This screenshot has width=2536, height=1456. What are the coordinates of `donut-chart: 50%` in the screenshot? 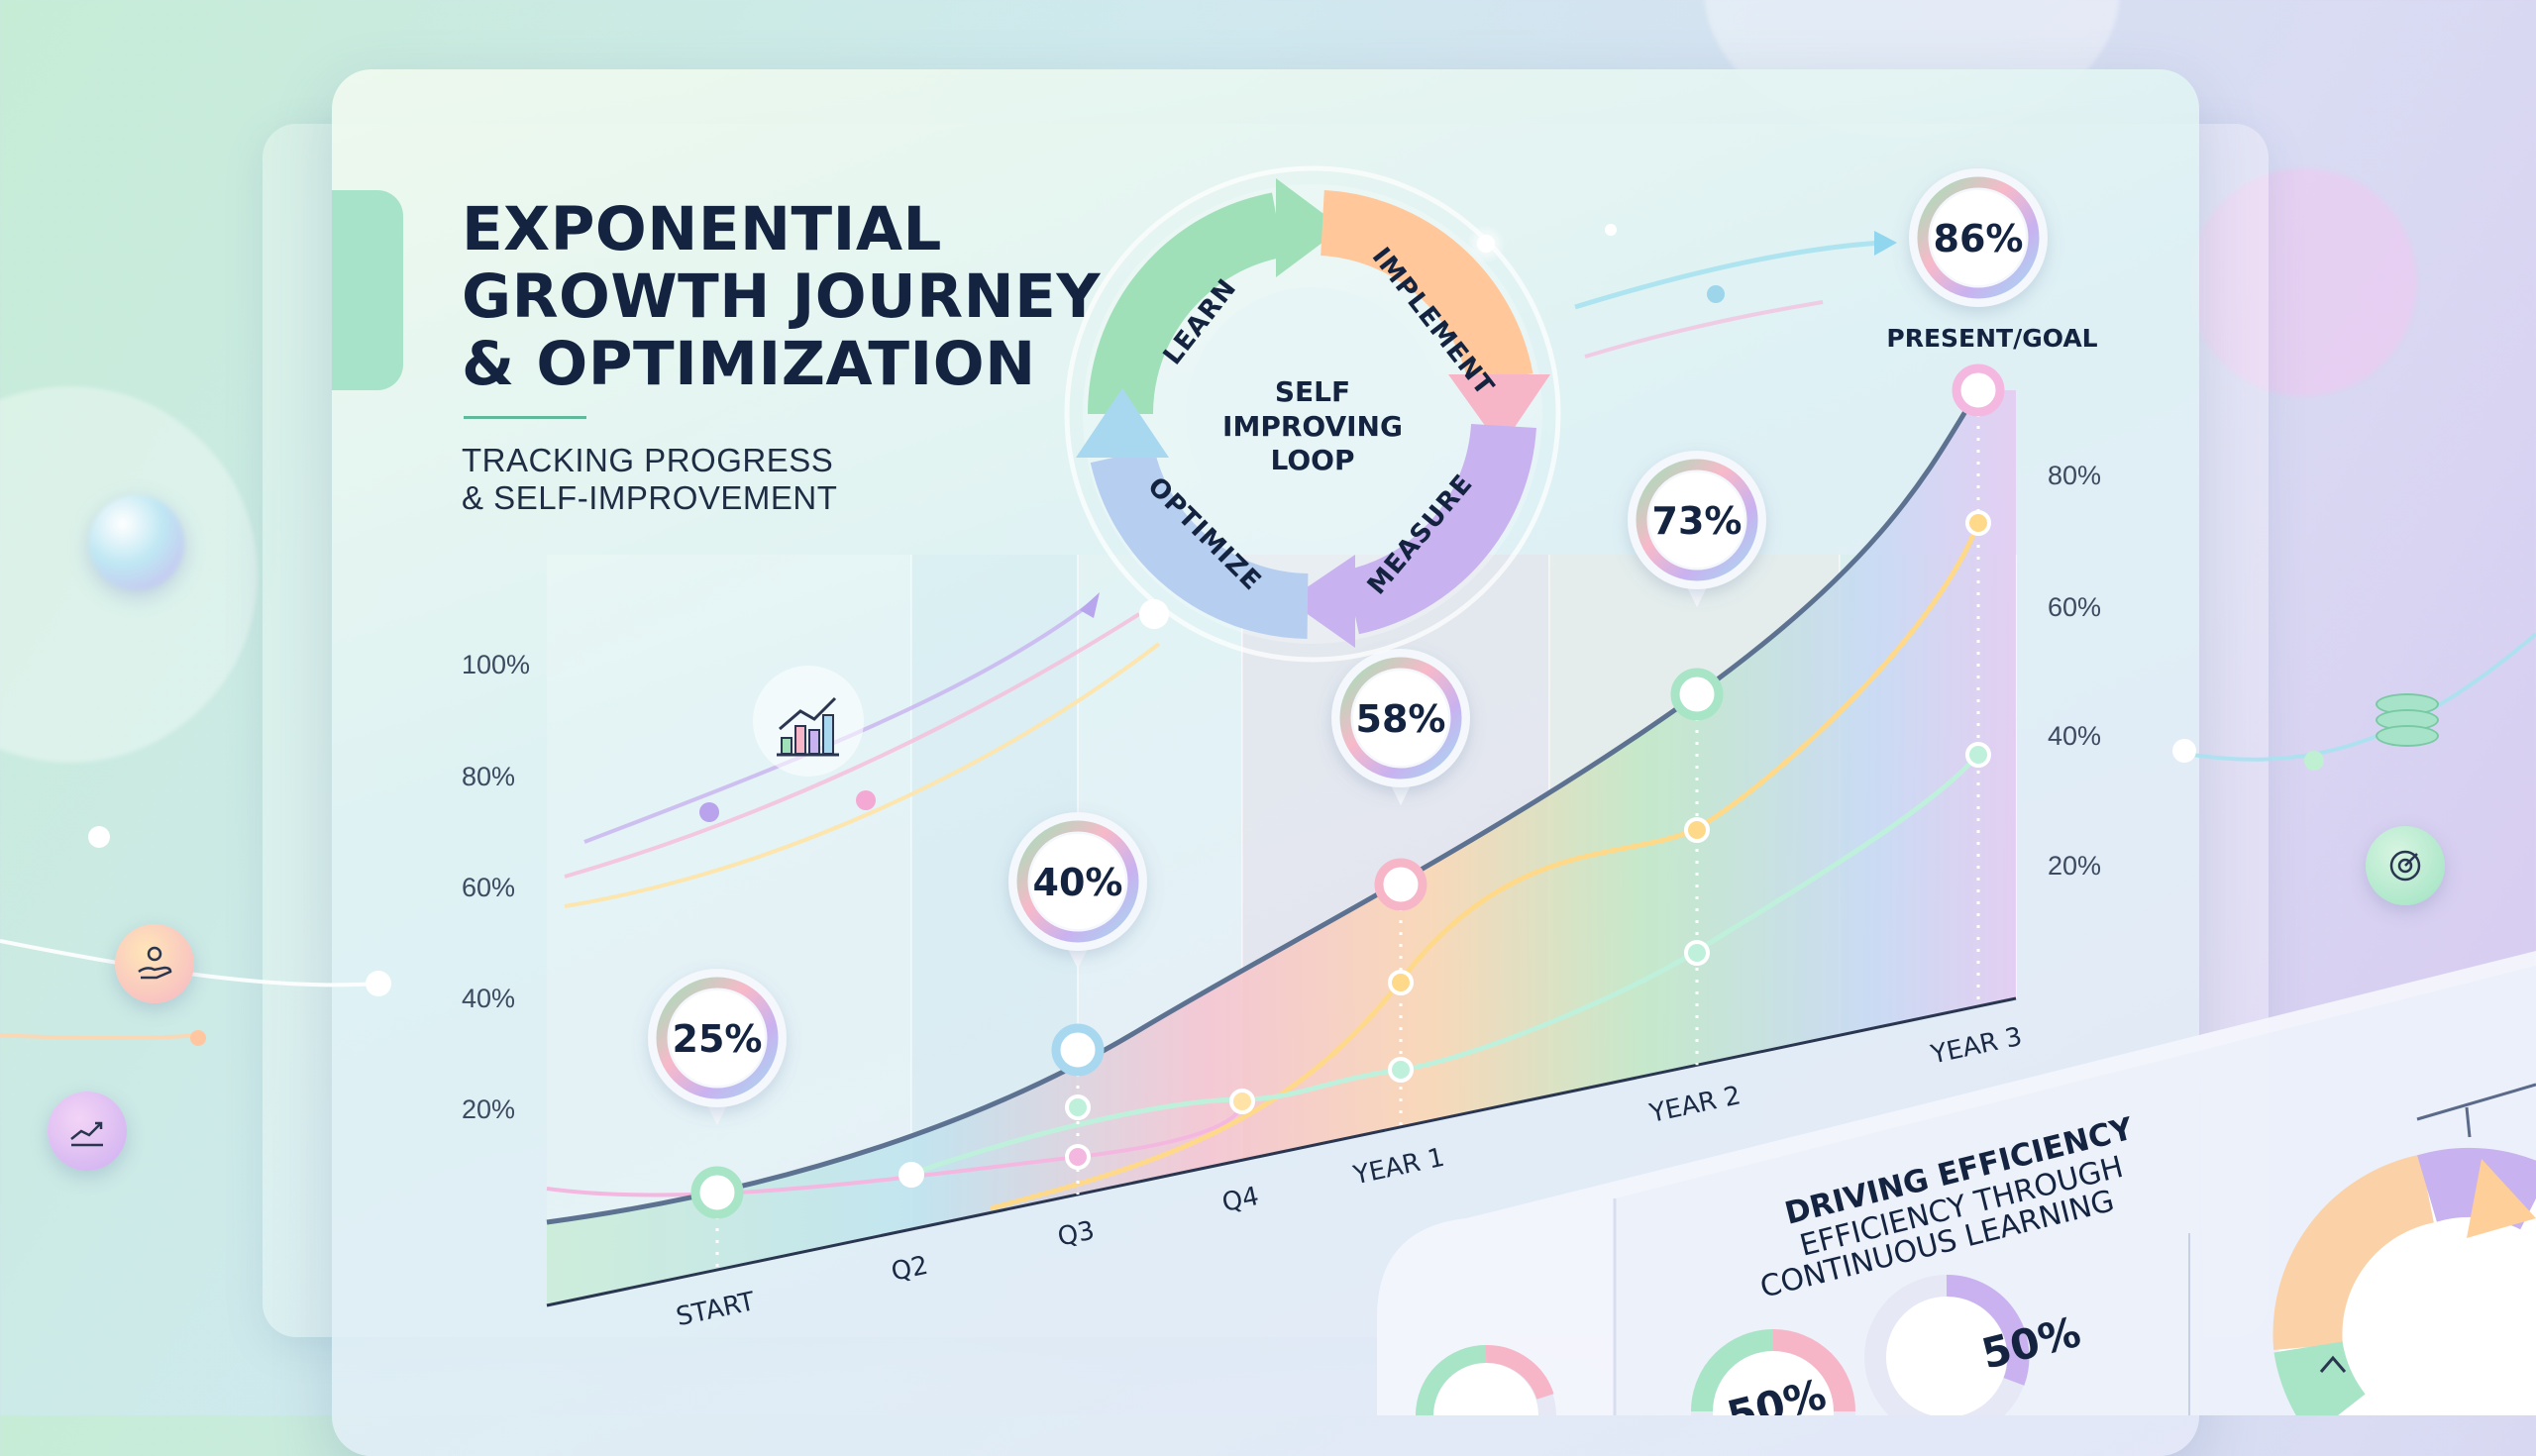 It's located at (1974, 1344).